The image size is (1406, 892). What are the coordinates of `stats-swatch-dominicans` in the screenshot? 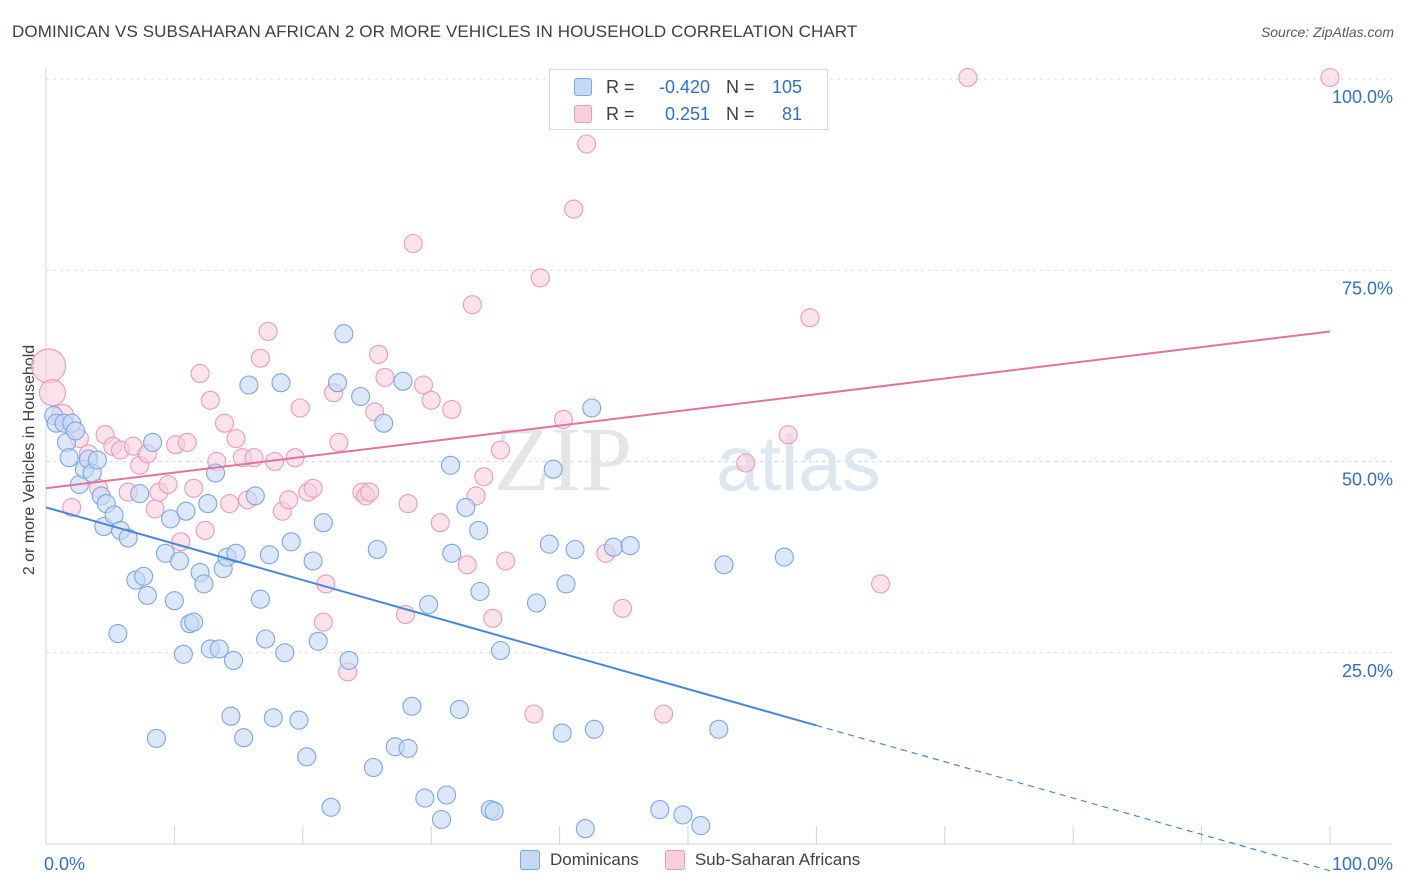 It's located at (583, 87).